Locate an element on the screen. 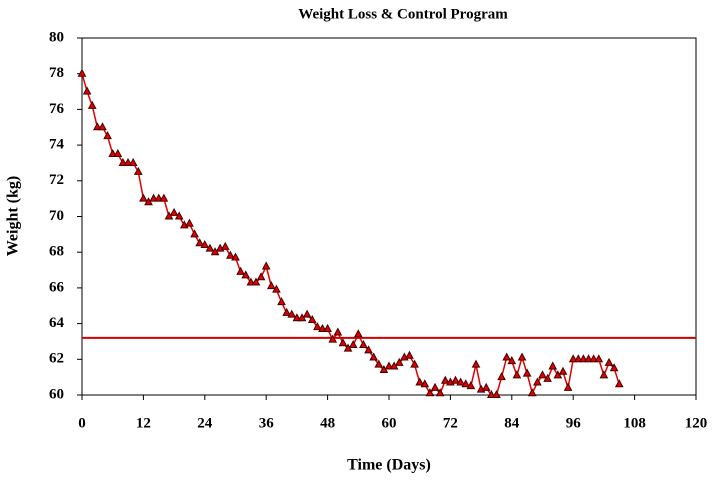 Image resolution: width=716 pixels, height=481 pixels. y-tick-label: 66 is located at coordinates (57, 287).